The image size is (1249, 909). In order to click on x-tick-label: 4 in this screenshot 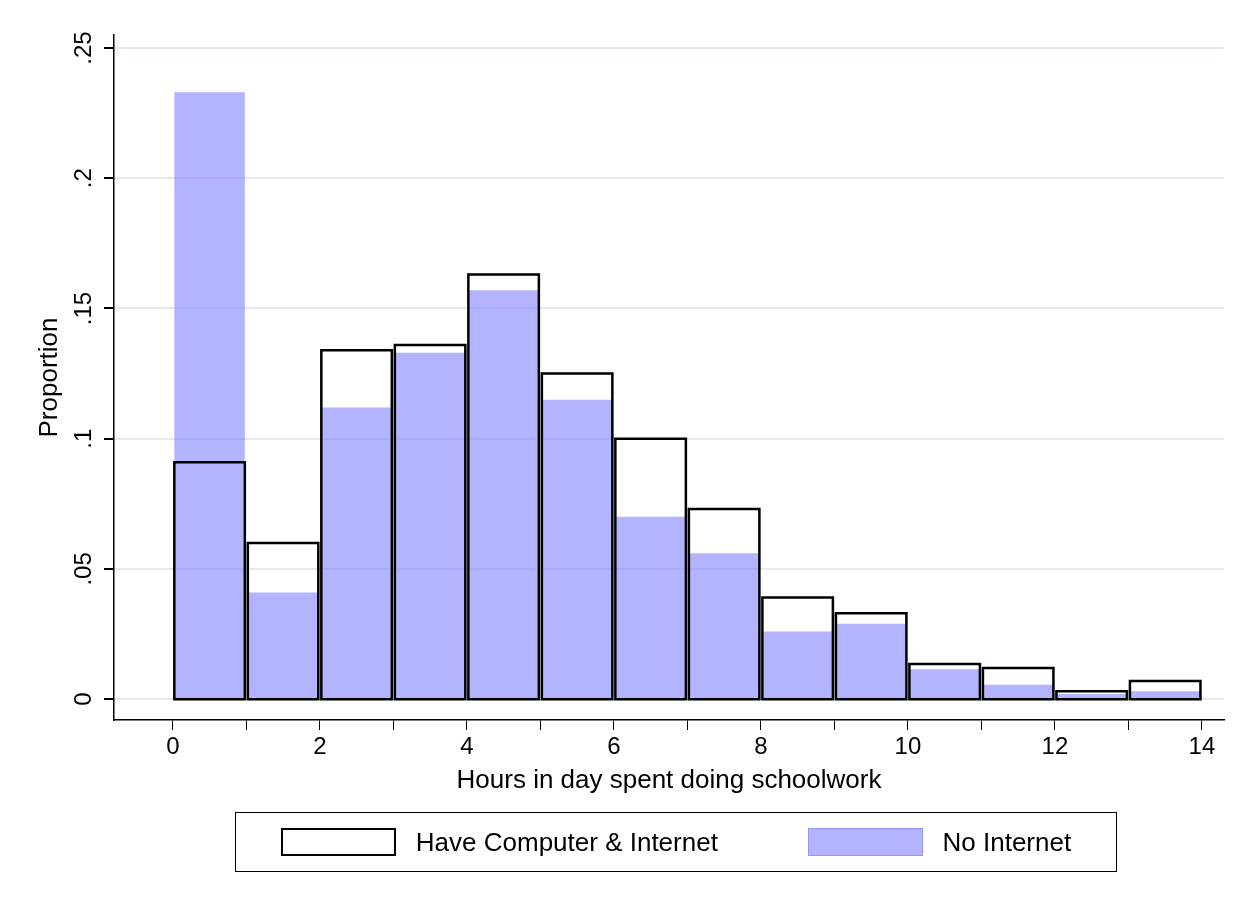, I will do `click(467, 746)`.